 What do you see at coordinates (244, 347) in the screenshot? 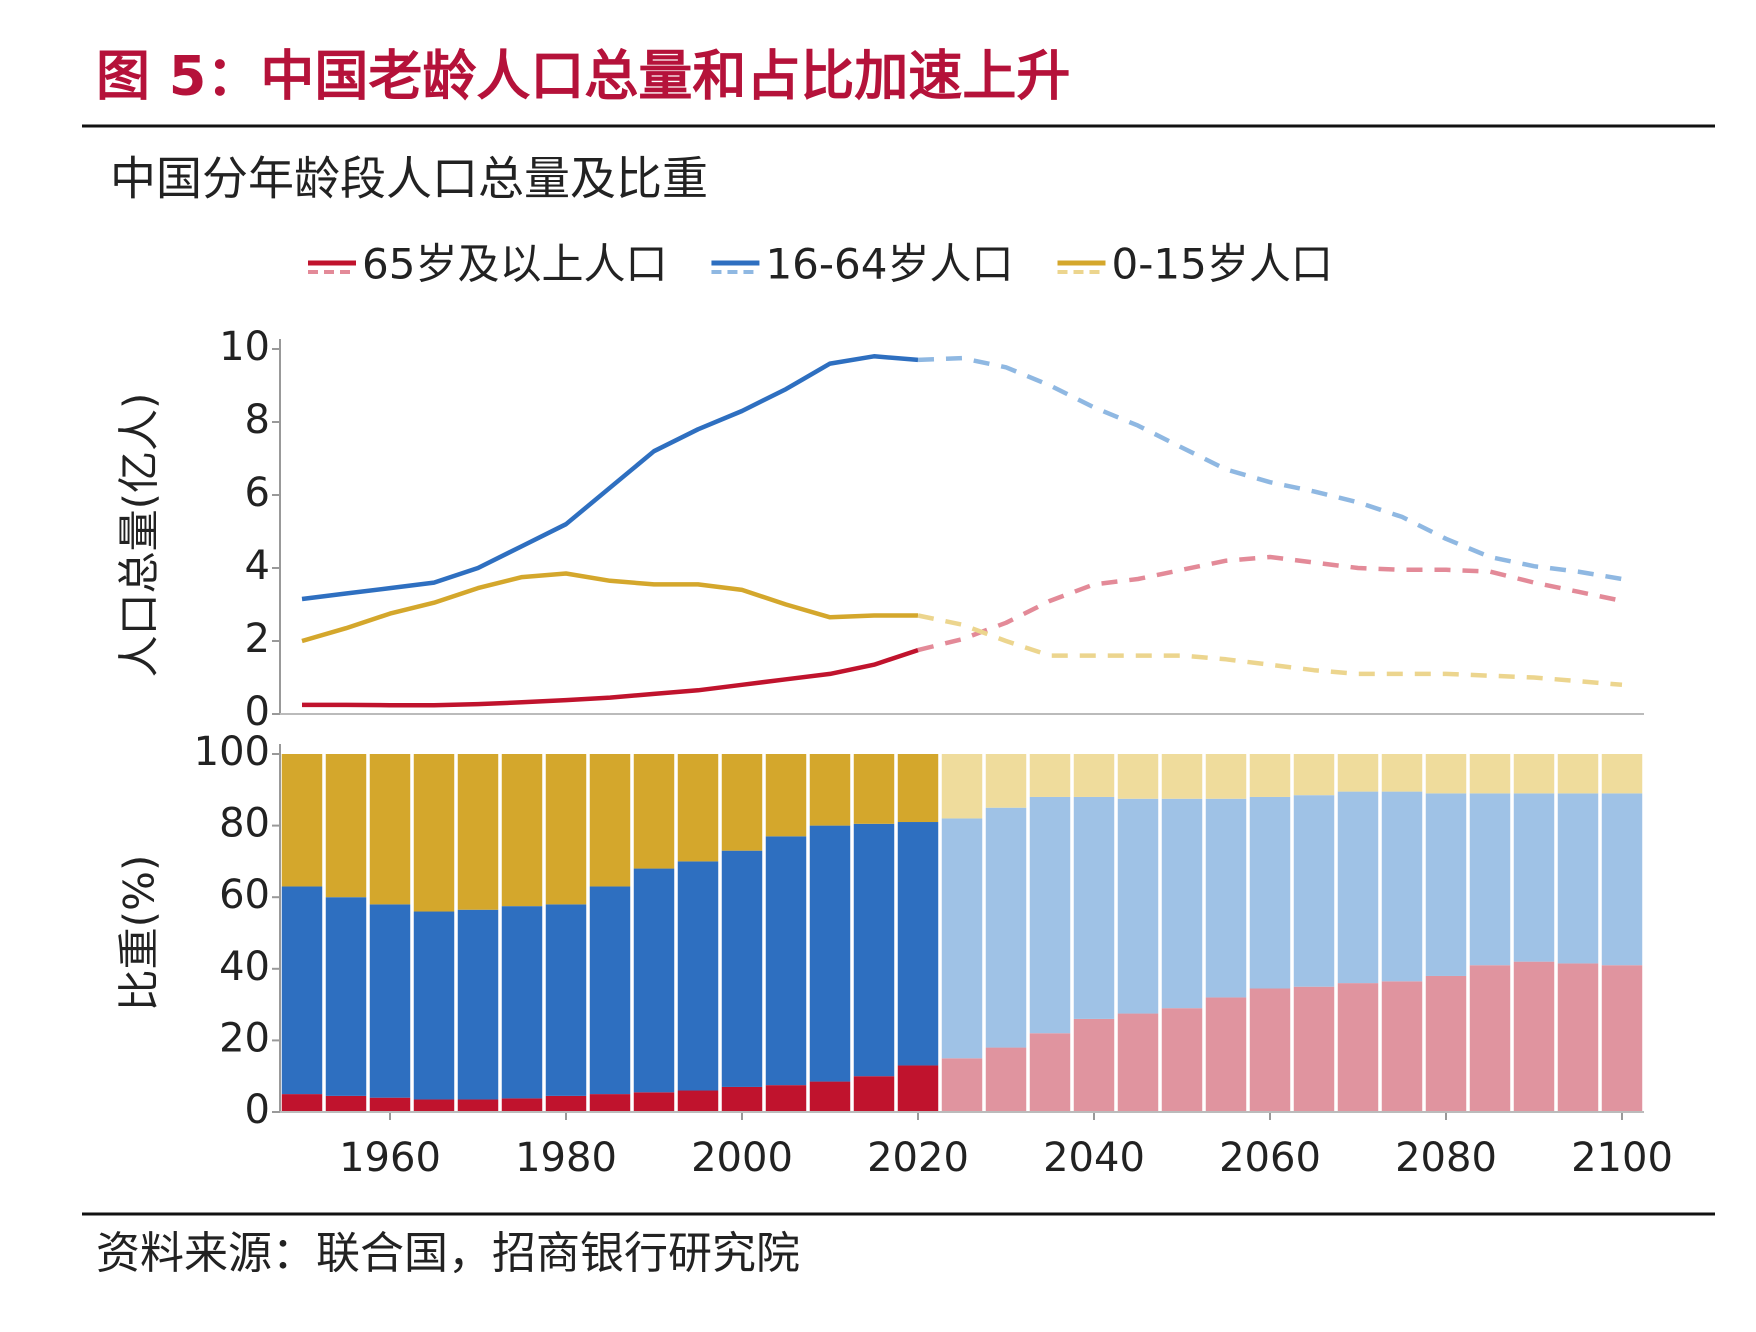
I see `y-tick-label: 10` at bounding box center [244, 347].